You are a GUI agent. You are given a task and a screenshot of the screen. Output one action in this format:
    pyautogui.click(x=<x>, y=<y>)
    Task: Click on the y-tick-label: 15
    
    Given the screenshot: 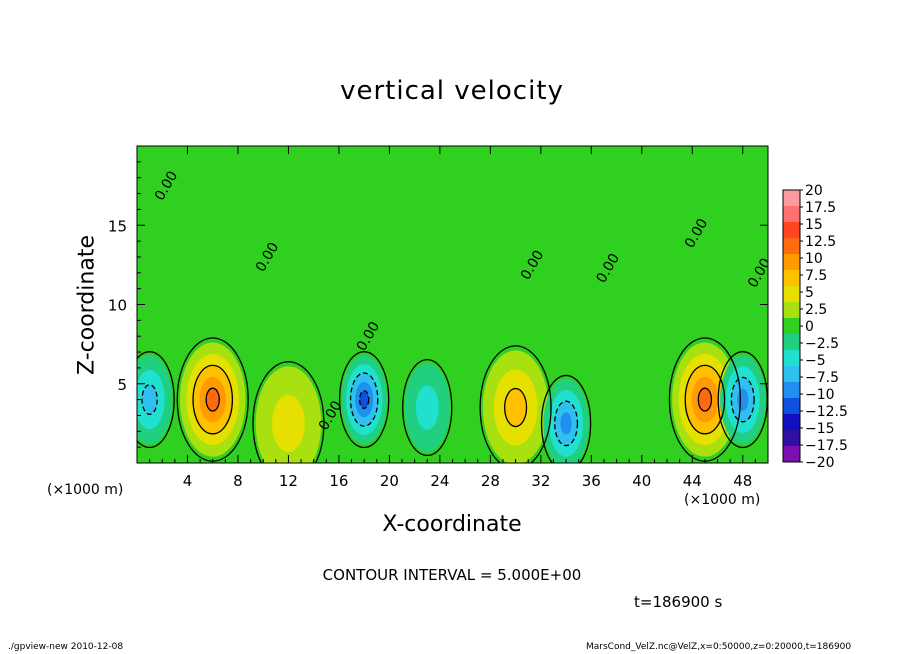 What is the action you would take?
    pyautogui.click(x=117, y=226)
    